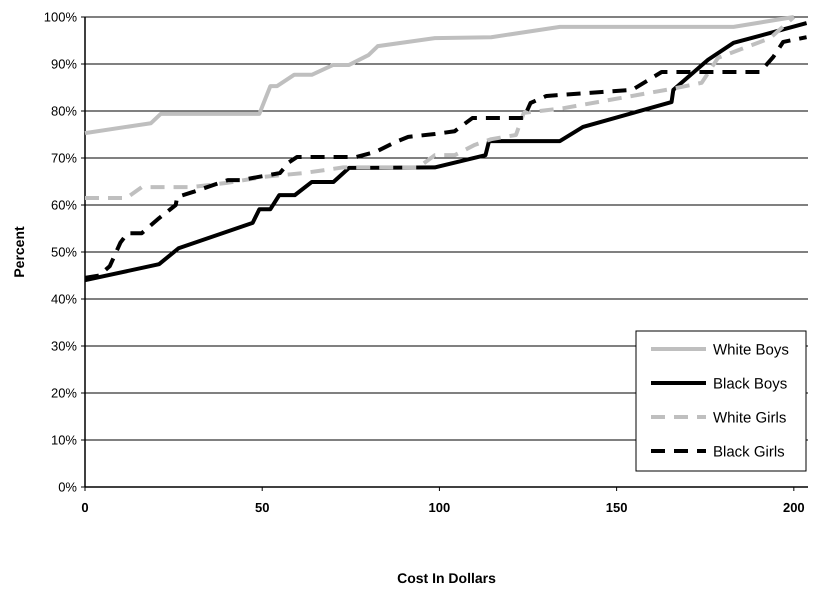 Image resolution: width=817 pixels, height=596 pixels. Describe the element at coordinates (750, 383) in the screenshot. I see `legend-label: Black Boys` at that location.